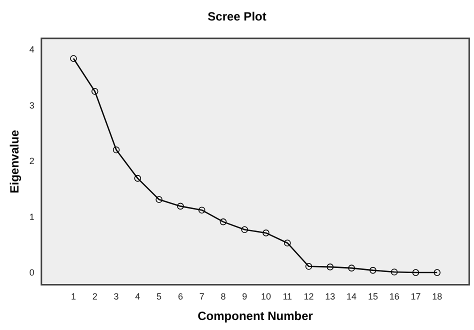 This screenshot has width=474, height=330. Describe the element at coordinates (31, 105) in the screenshot. I see `y-tick-label: 3` at that location.